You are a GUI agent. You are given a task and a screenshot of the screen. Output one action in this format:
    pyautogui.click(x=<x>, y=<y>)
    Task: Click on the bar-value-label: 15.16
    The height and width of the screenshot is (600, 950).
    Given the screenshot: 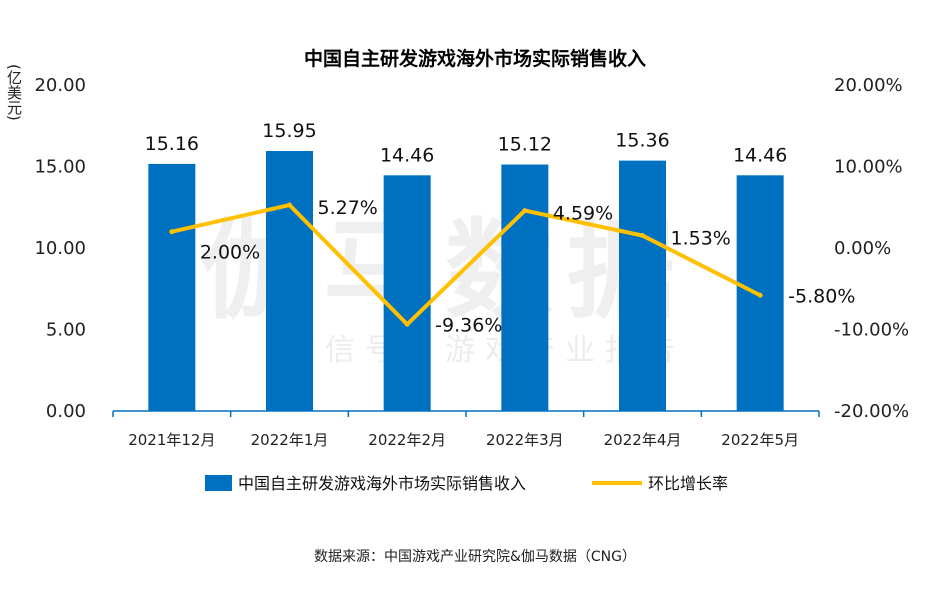 What is the action you would take?
    pyautogui.click(x=172, y=144)
    